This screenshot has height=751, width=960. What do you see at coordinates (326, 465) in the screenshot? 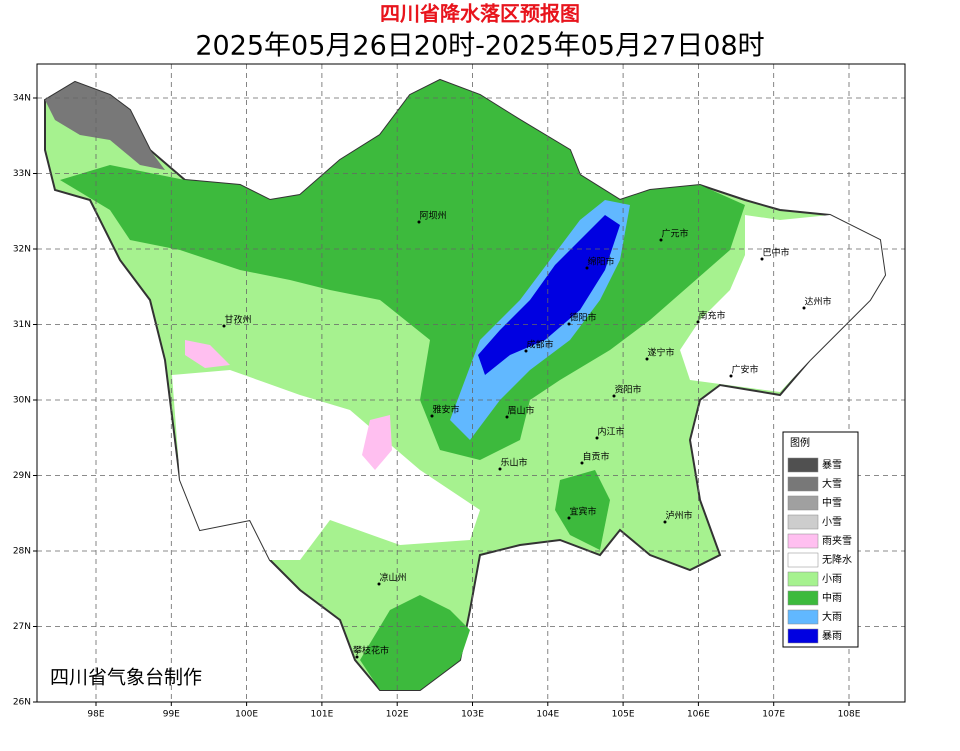
I see `no-rain-southwest` at bounding box center [326, 465].